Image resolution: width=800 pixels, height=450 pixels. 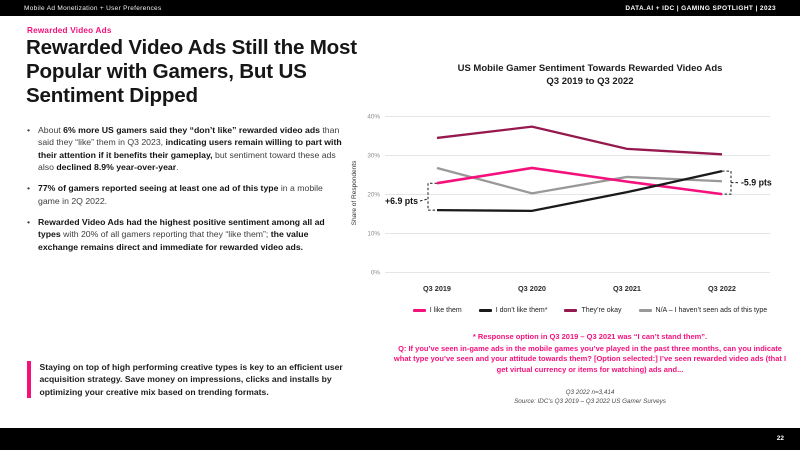 What do you see at coordinates (590, 81) in the screenshot?
I see `chart-subtitle: Q3 2019 to Q3 2022` at bounding box center [590, 81].